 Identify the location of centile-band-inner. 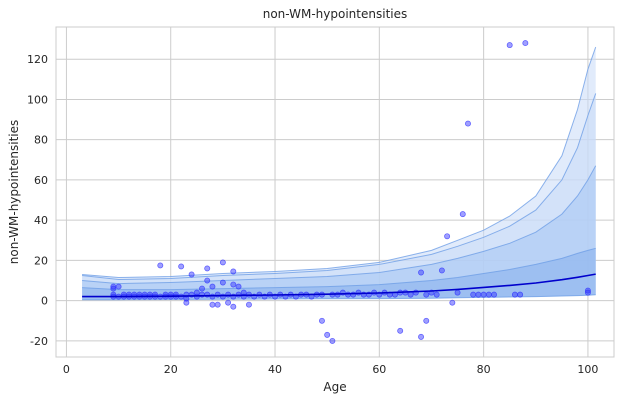
(339, 274).